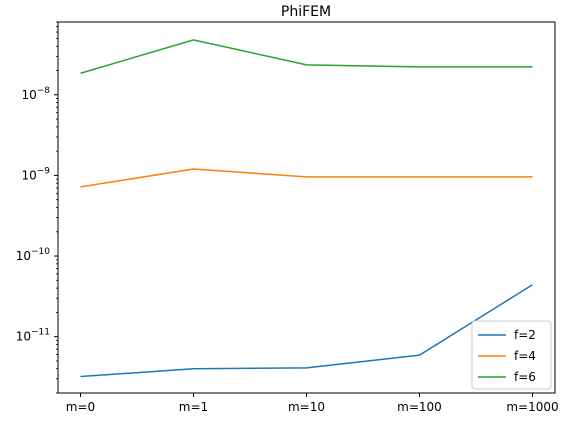 This screenshot has height=430, width=587. I want to click on x-tick-label: m=100, so click(419, 407).